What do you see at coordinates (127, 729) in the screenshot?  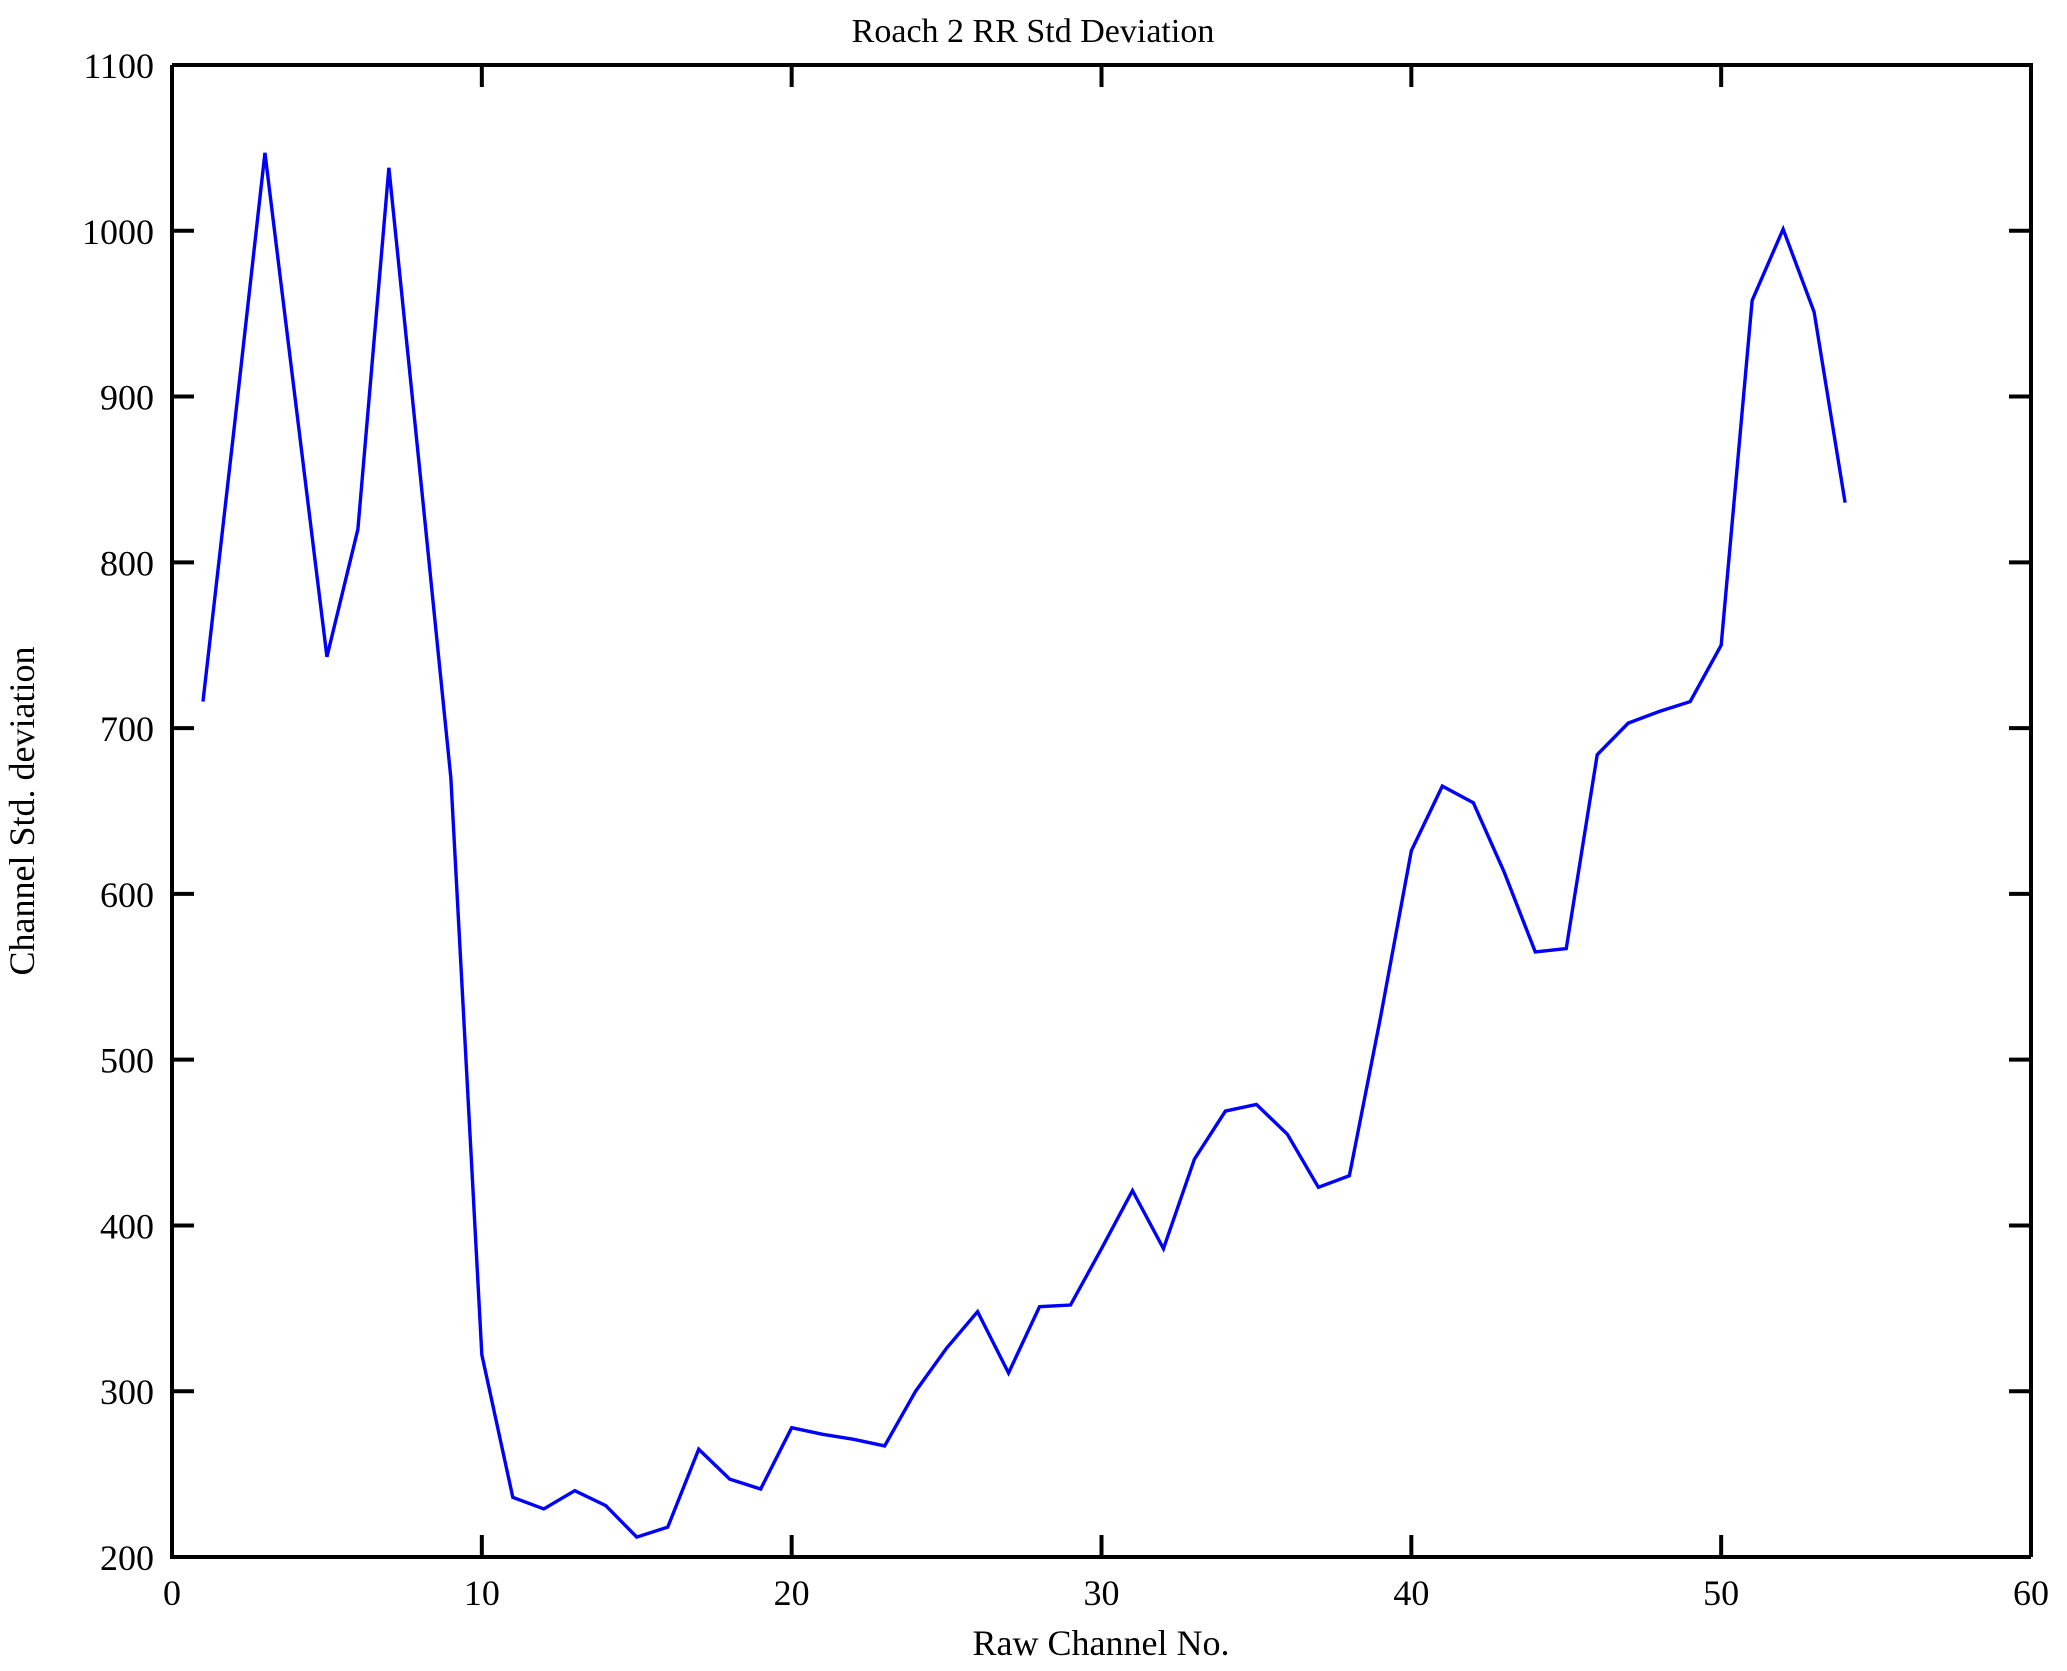 I see `y-tick-label: 700` at bounding box center [127, 729].